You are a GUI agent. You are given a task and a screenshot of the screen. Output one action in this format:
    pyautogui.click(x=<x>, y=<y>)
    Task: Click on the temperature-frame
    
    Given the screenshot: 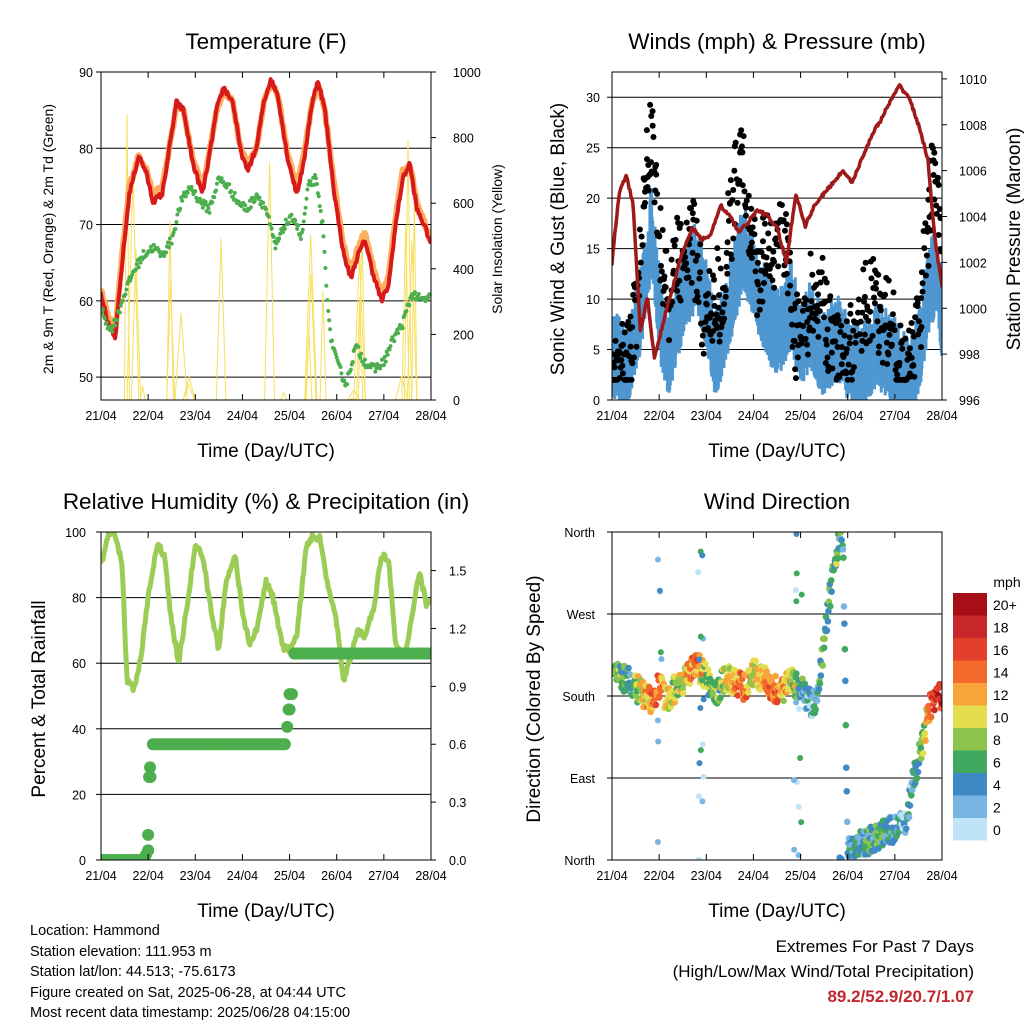 What is the action you would take?
    pyautogui.click(x=266, y=236)
    